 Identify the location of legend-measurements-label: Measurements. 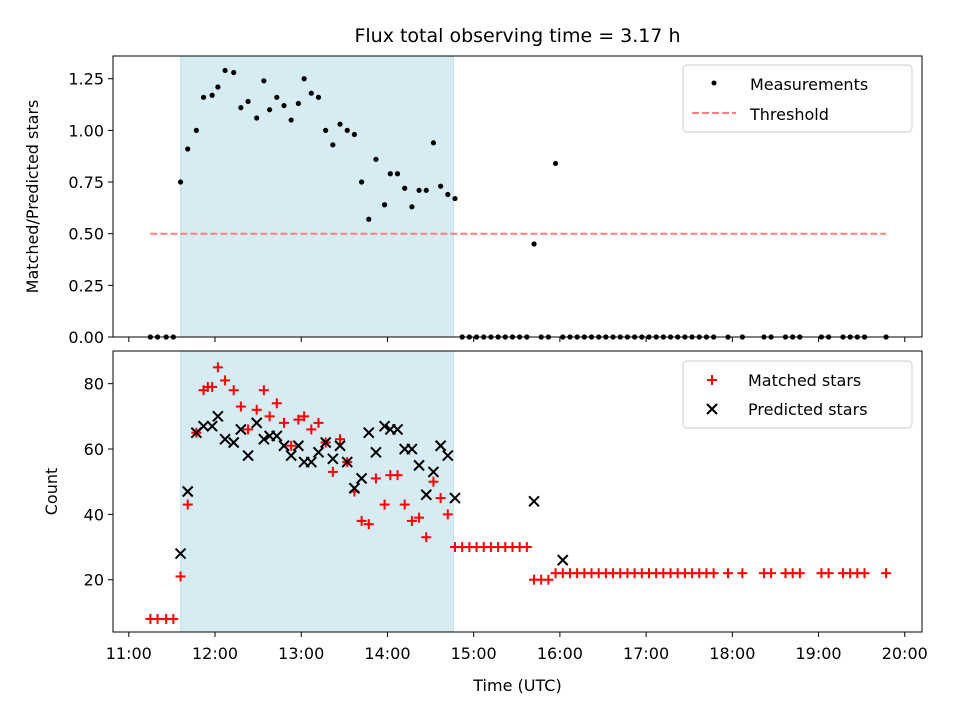
(809, 84).